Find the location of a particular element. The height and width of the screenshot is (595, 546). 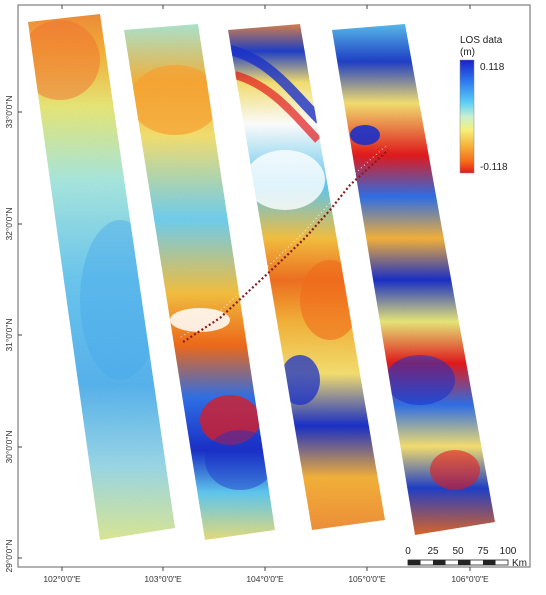

scale-unit: Km is located at coordinates (519, 563).